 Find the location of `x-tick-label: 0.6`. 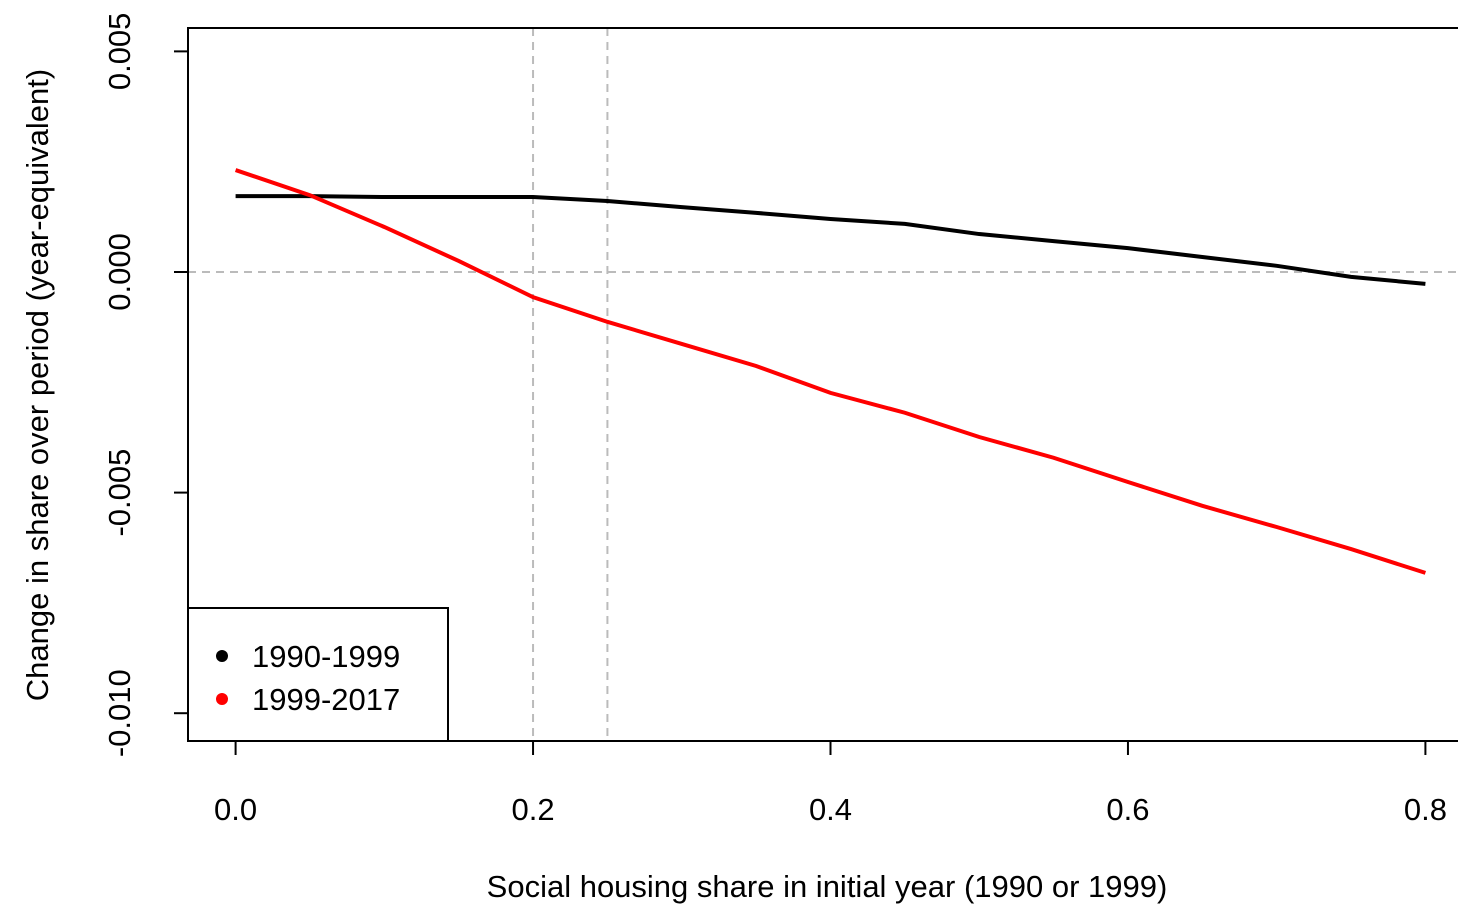

x-tick-label: 0.6 is located at coordinates (1127, 809).